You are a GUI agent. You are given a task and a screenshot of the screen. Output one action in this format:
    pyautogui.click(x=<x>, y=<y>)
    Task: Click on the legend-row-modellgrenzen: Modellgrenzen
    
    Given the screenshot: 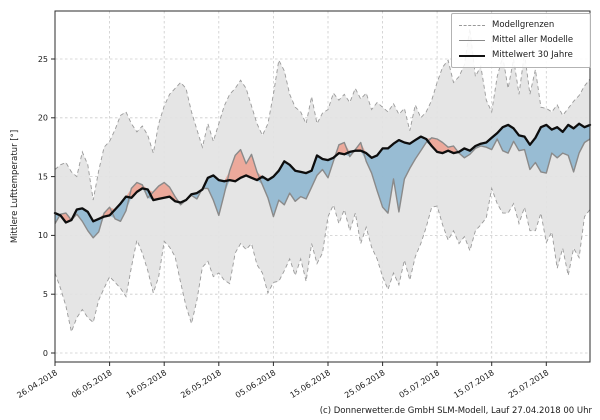 What is the action you would take?
    pyautogui.click(x=521, y=25)
    